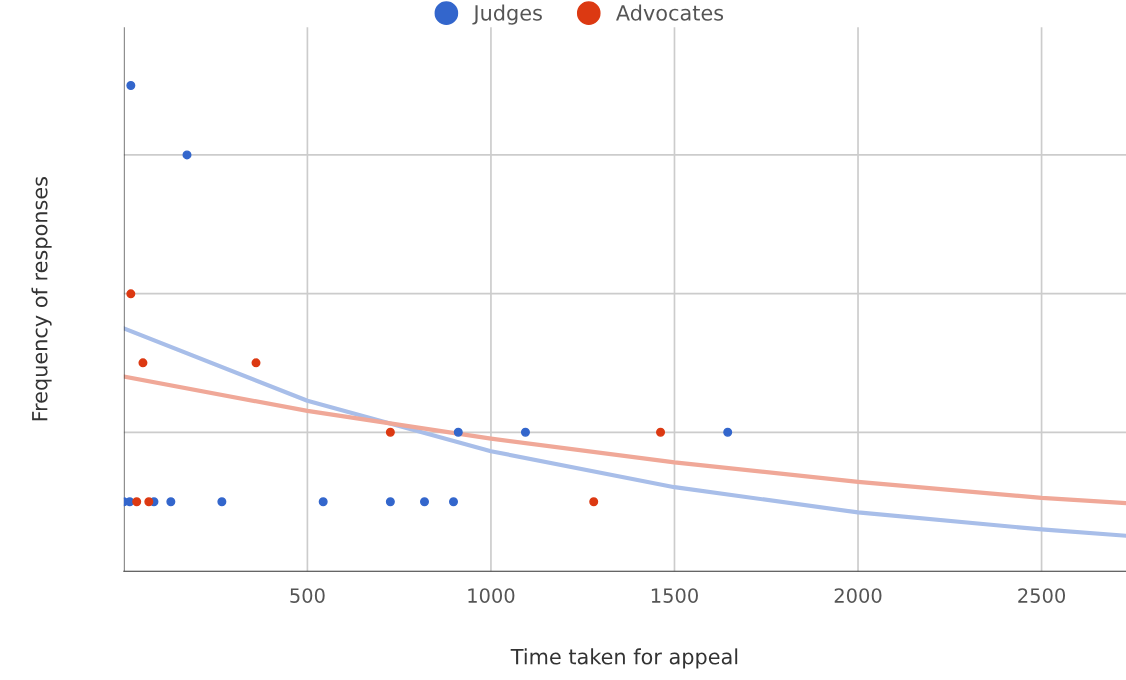 This screenshot has width=1126, height=680. Describe the element at coordinates (307, 595) in the screenshot. I see `x-tick-label: 500` at that location.